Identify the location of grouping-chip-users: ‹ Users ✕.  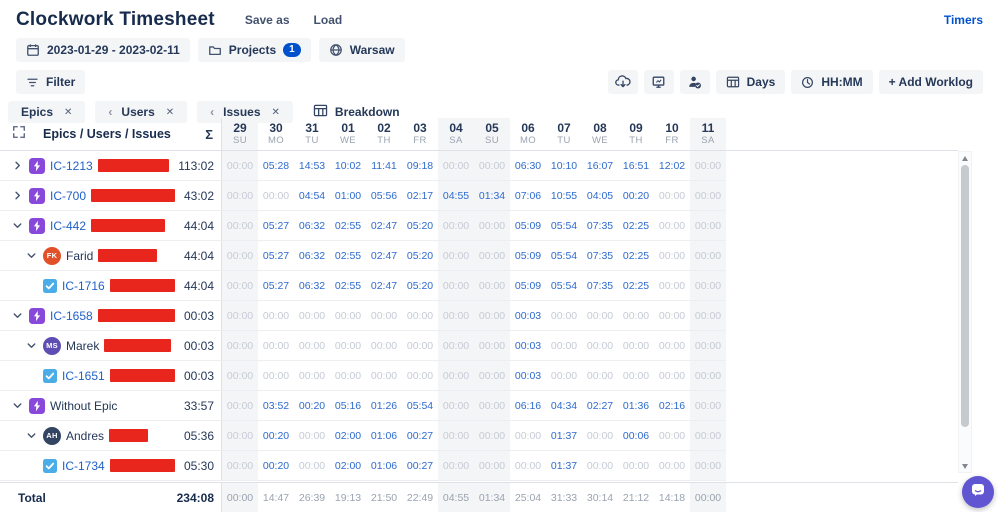
(141, 112).